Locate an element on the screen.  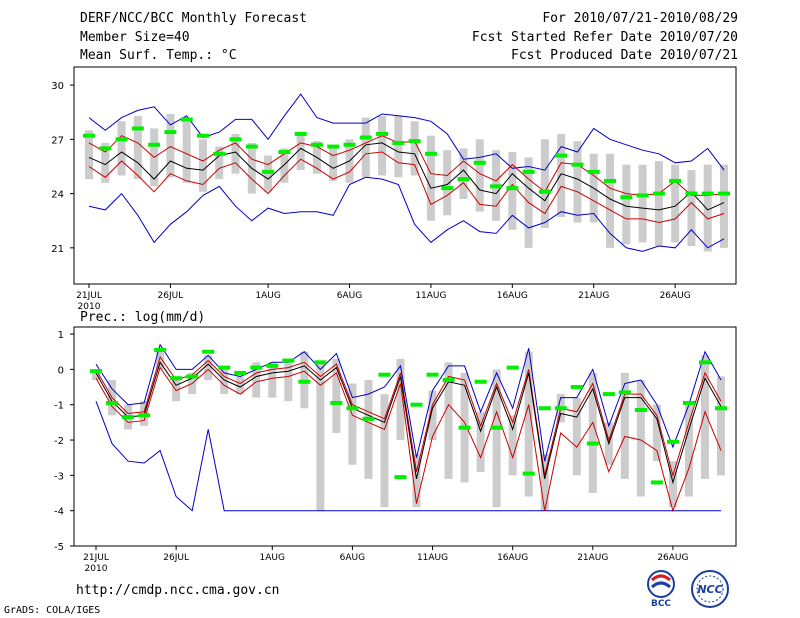
x-tick-label-precipitation: 21AUG is located at coordinates (592, 558).